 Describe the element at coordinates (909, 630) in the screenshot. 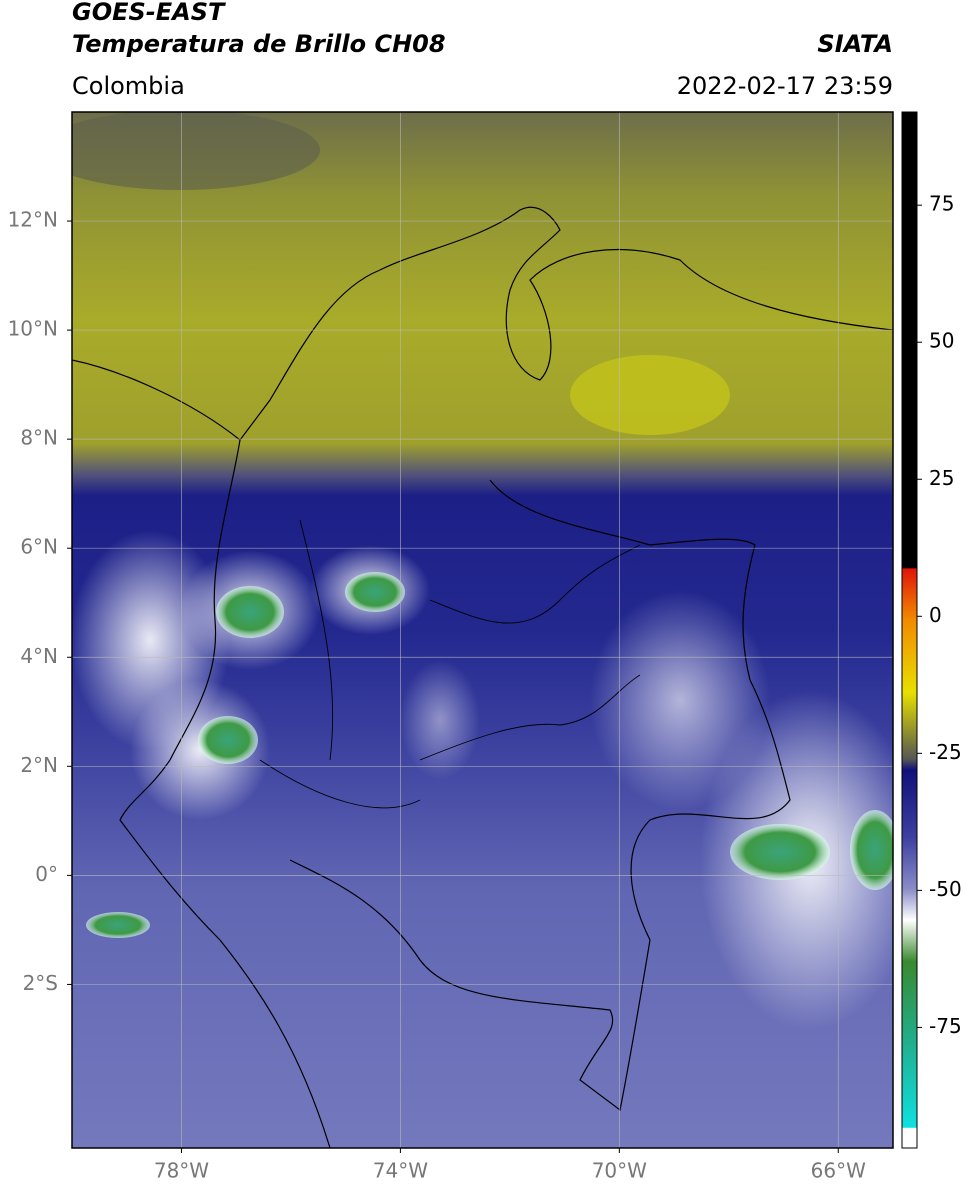

I see `colorbar` at that location.